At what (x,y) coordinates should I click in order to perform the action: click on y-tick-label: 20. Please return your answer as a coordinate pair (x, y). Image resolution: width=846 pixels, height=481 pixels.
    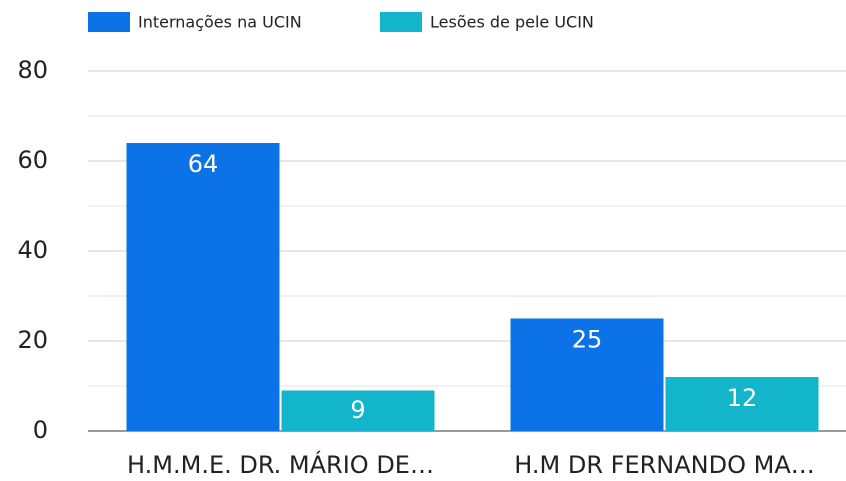
    Looking at the image, I should click on (32, 340).